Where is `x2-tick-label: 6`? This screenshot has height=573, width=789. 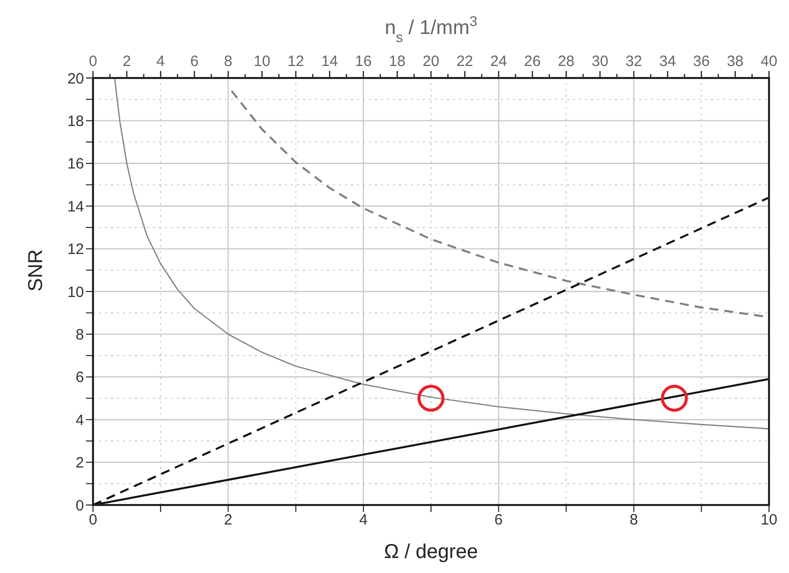 x2-tick-label: 6 is located at coordinates (194, 61).